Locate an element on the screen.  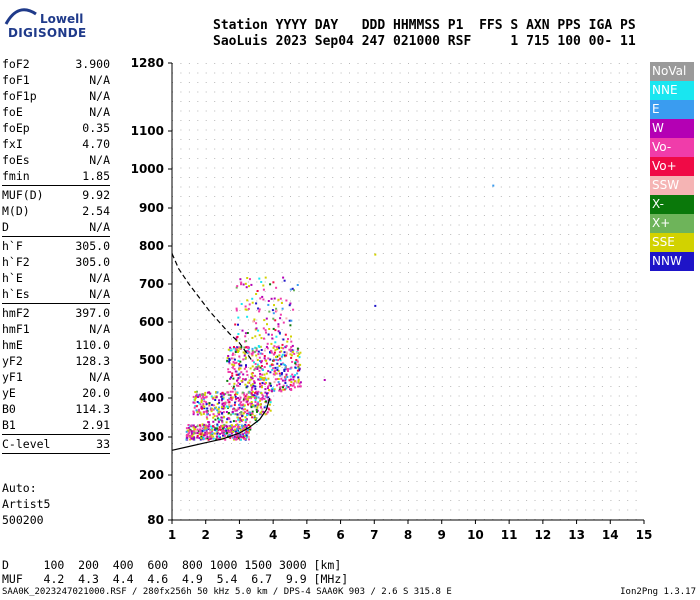
param-name: hmE is located at coordinates (12, 345).